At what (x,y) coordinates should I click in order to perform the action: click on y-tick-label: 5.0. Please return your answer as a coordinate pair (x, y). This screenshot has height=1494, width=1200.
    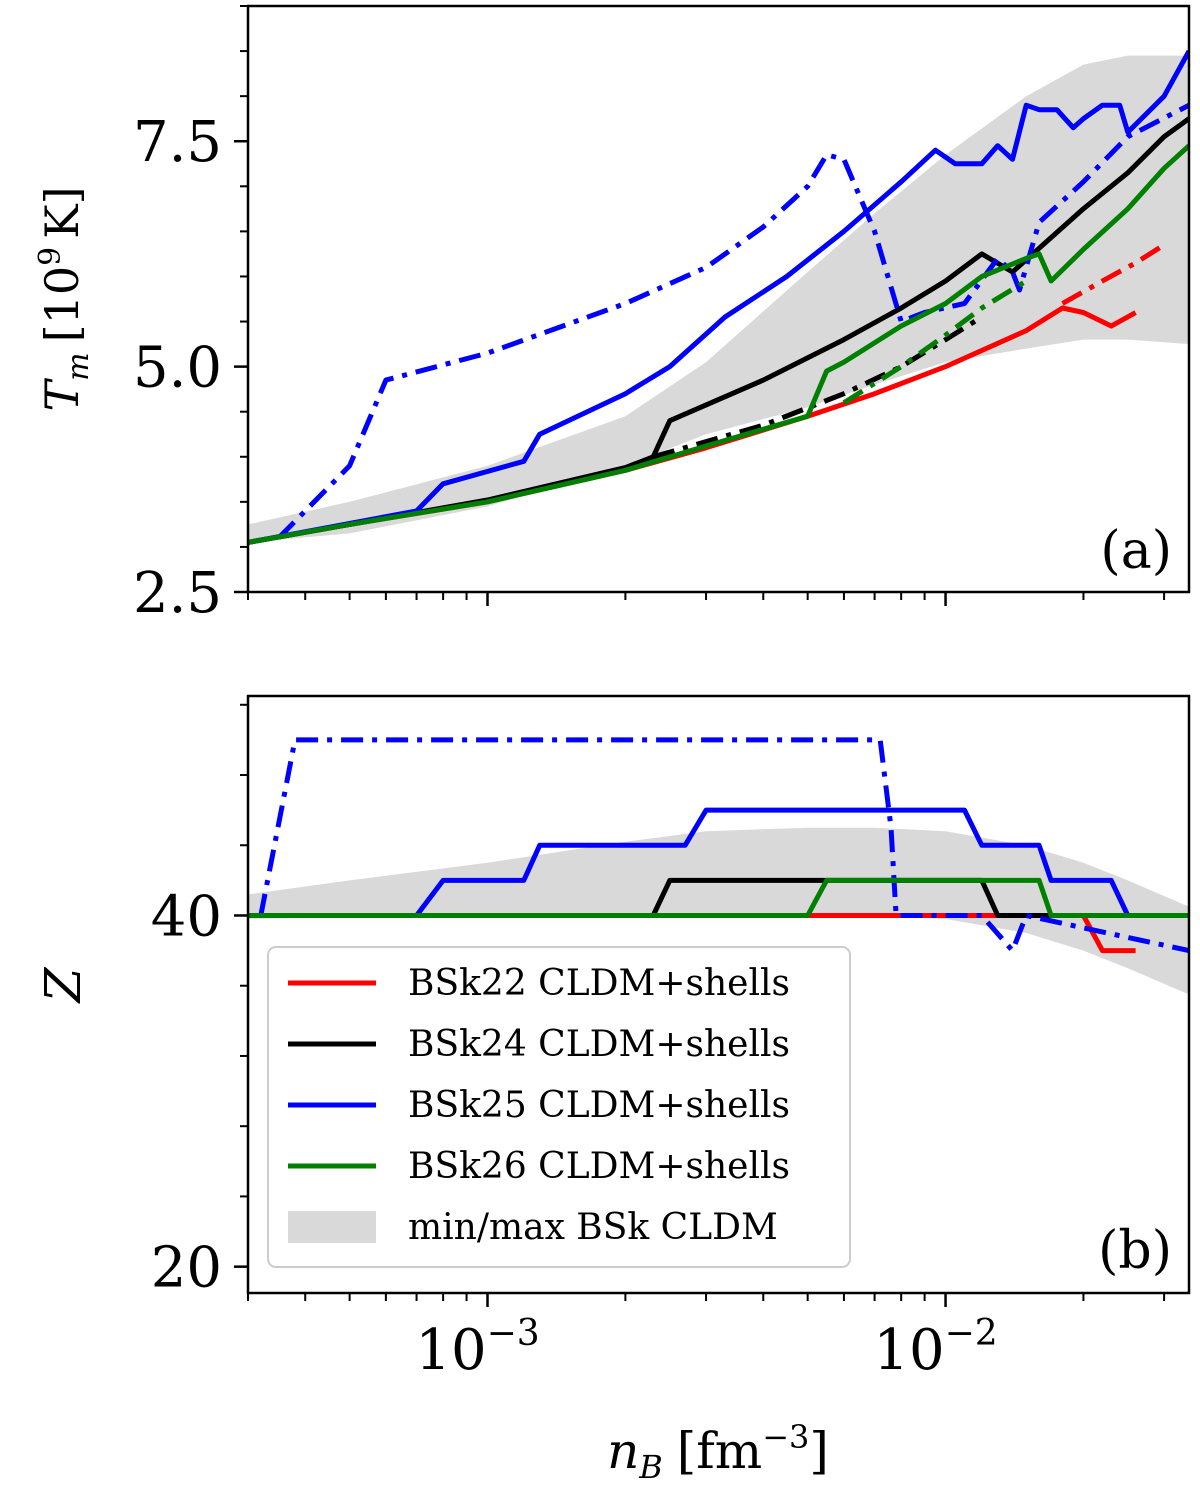
    Looking at the image, I should click on (177, 368).